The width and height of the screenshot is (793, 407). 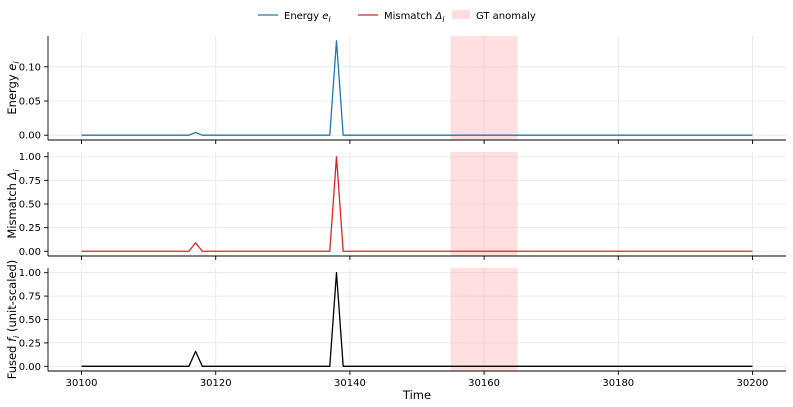 I want to click on x-tick-label: 30140, so click(x=350, y=383).